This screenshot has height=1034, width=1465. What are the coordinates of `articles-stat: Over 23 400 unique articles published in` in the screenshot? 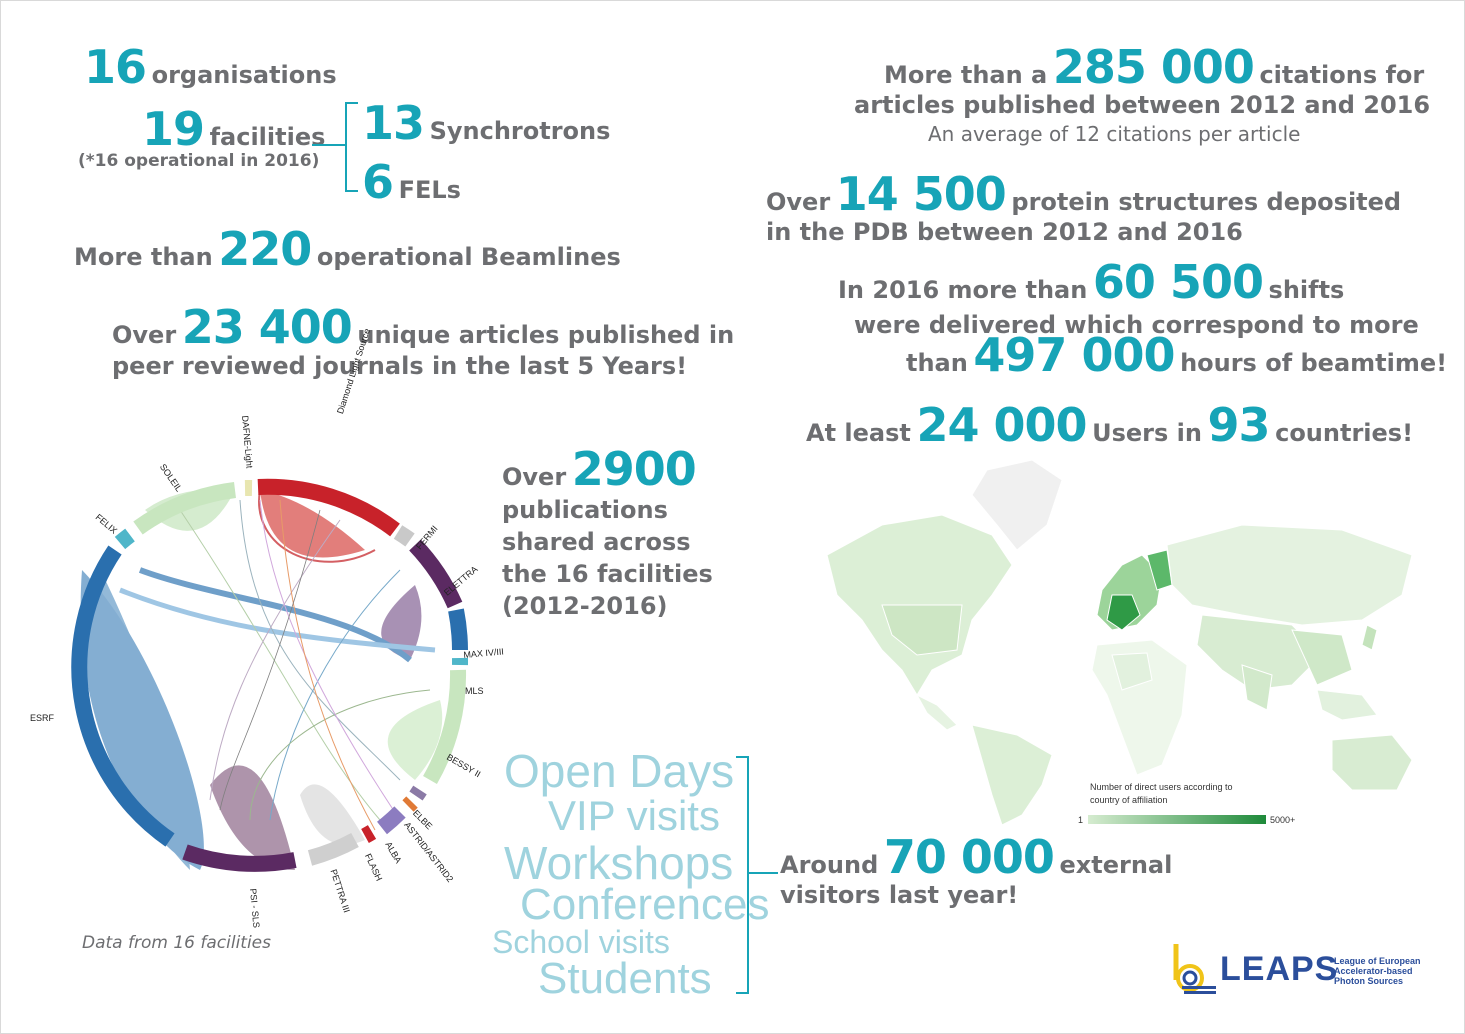 It's located at (423, 327).